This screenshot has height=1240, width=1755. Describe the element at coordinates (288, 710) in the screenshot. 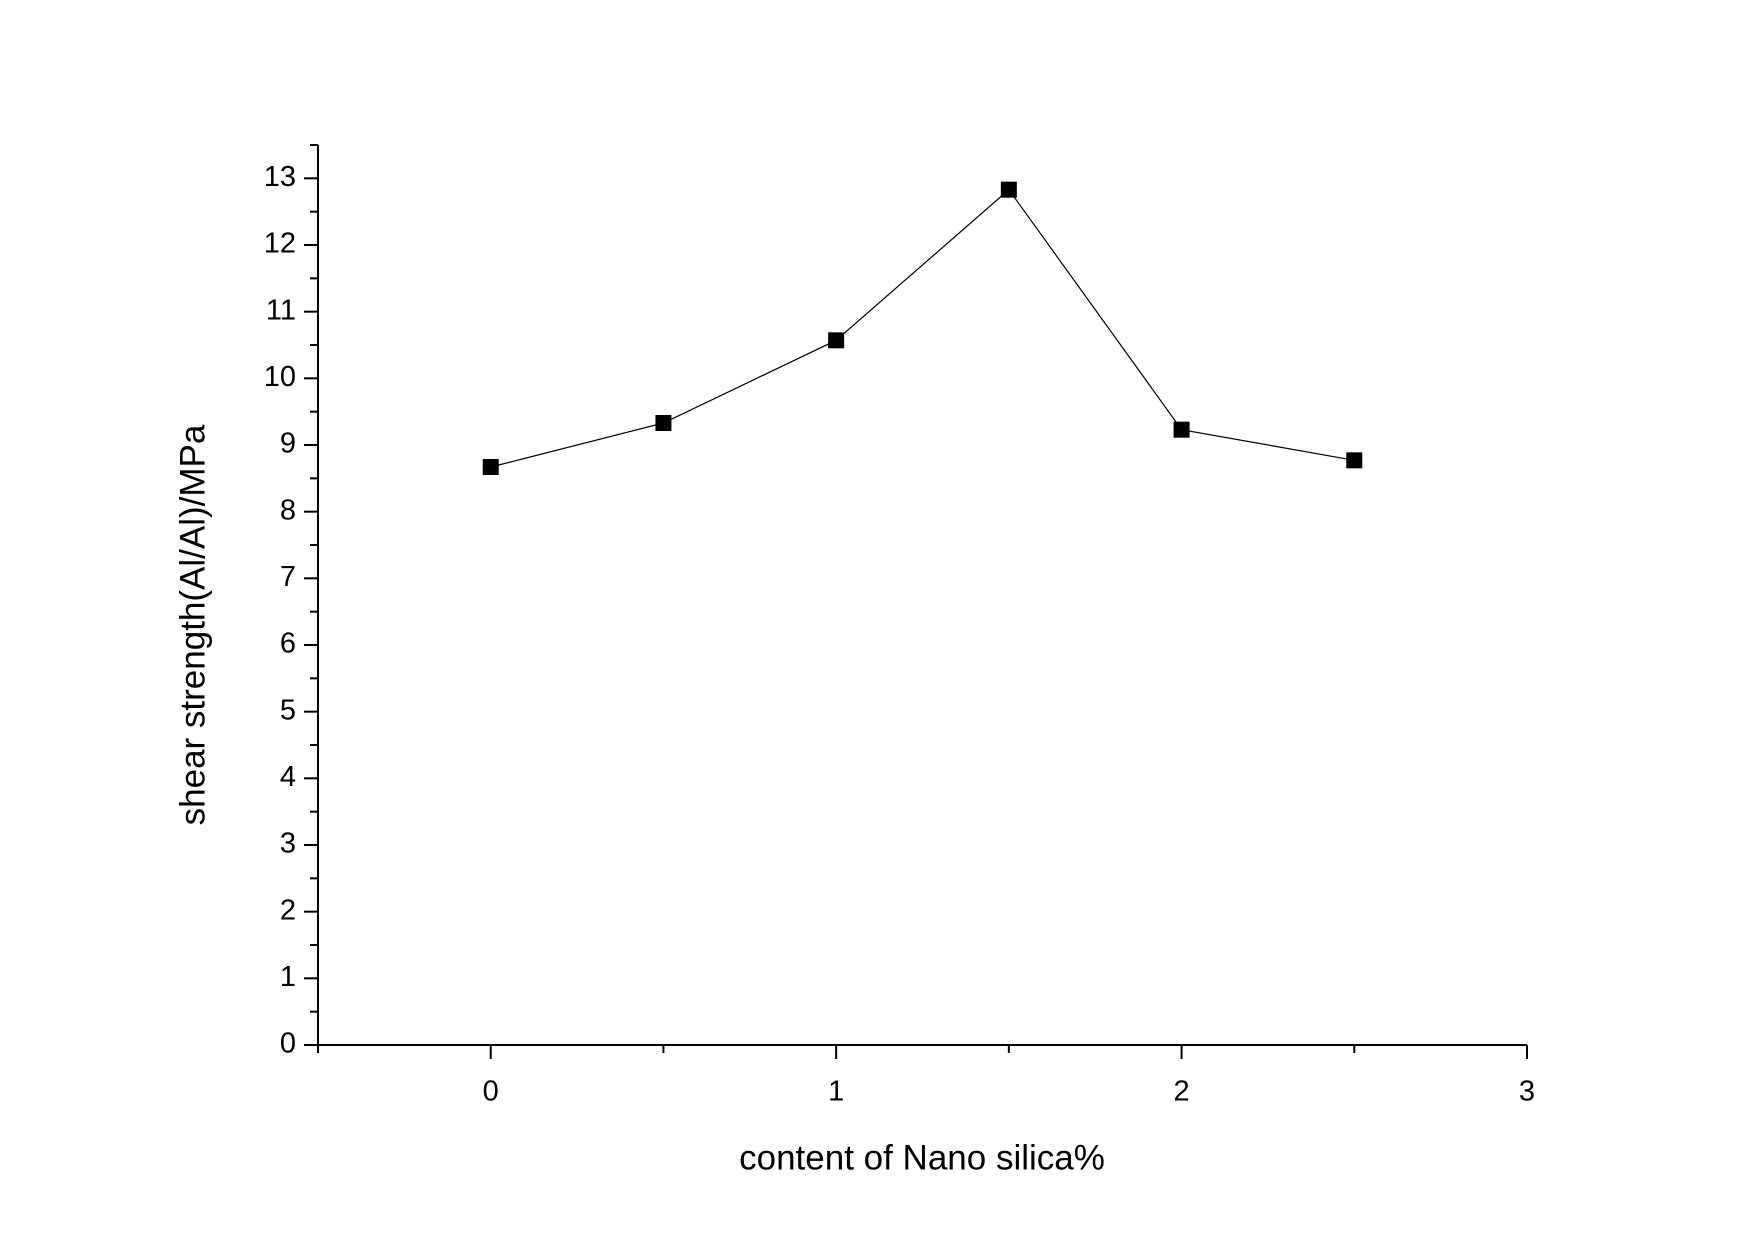

I see `y-tick-label: 5` at that location.